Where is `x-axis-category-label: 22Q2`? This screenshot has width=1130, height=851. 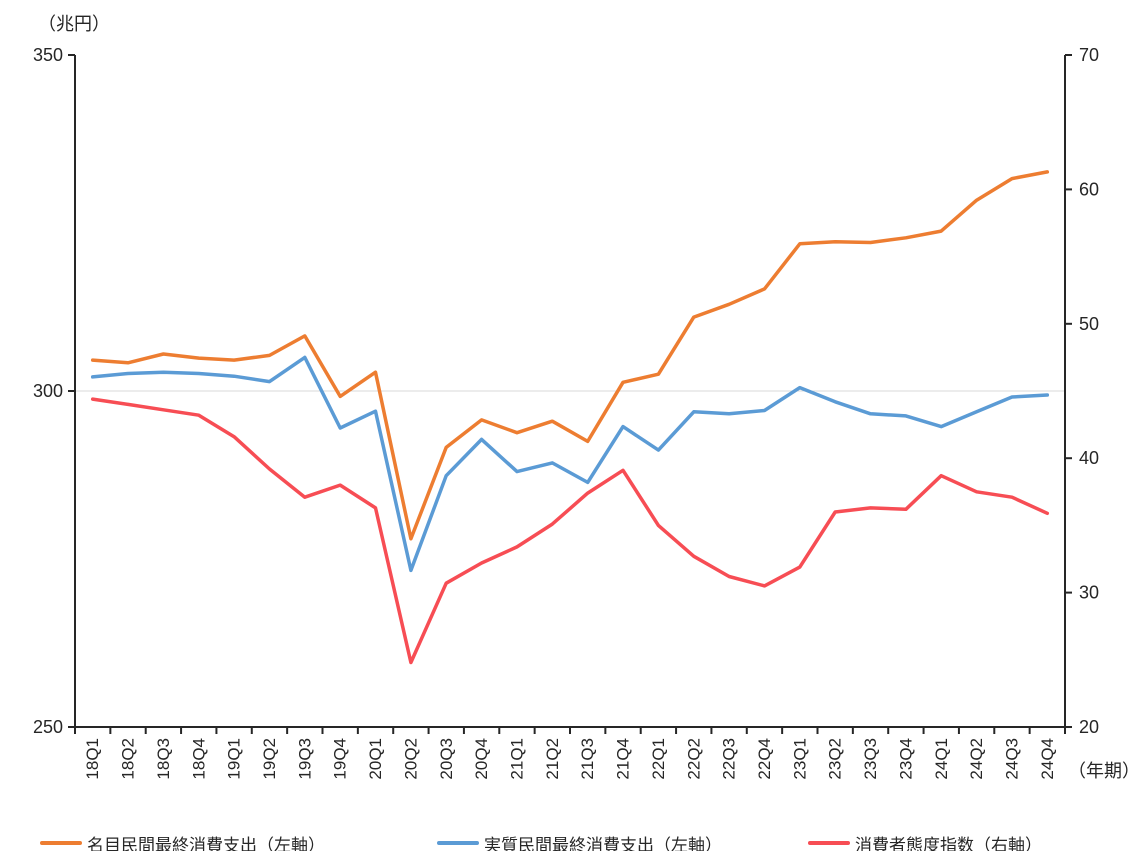
x-axis-category-label: 22Q2 is located at coordinates (693, 759).